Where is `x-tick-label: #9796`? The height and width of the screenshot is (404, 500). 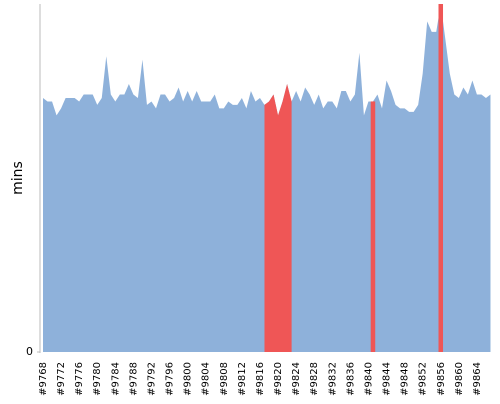
x-tick-label: #9796 is located at coordinates (170, 379).